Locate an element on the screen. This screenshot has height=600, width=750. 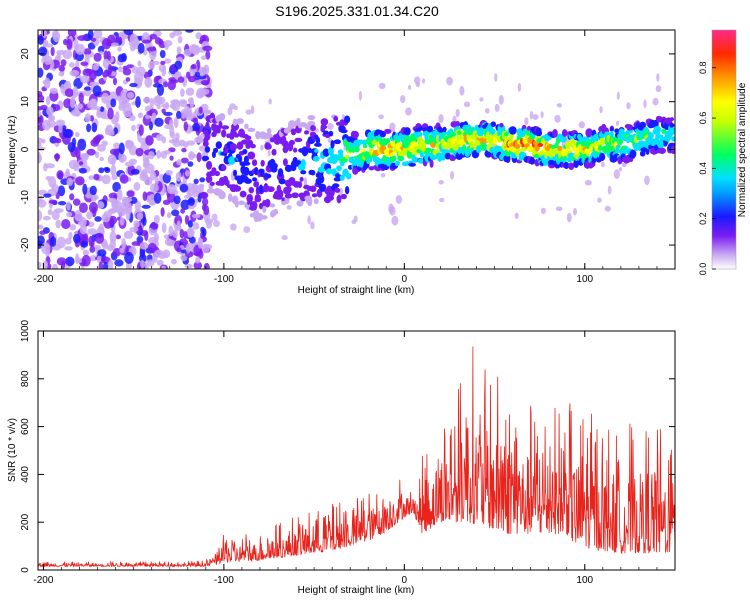
freq-tick-label: 0 is located at coordinates (25, 149).